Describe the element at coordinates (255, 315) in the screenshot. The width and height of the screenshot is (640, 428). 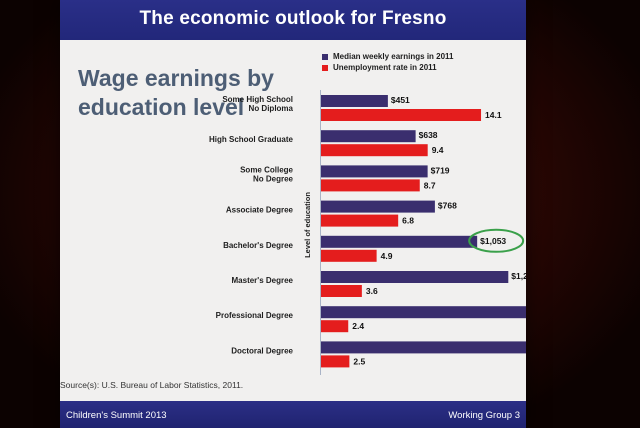
I see `category-label: Professional Degree` at that location.